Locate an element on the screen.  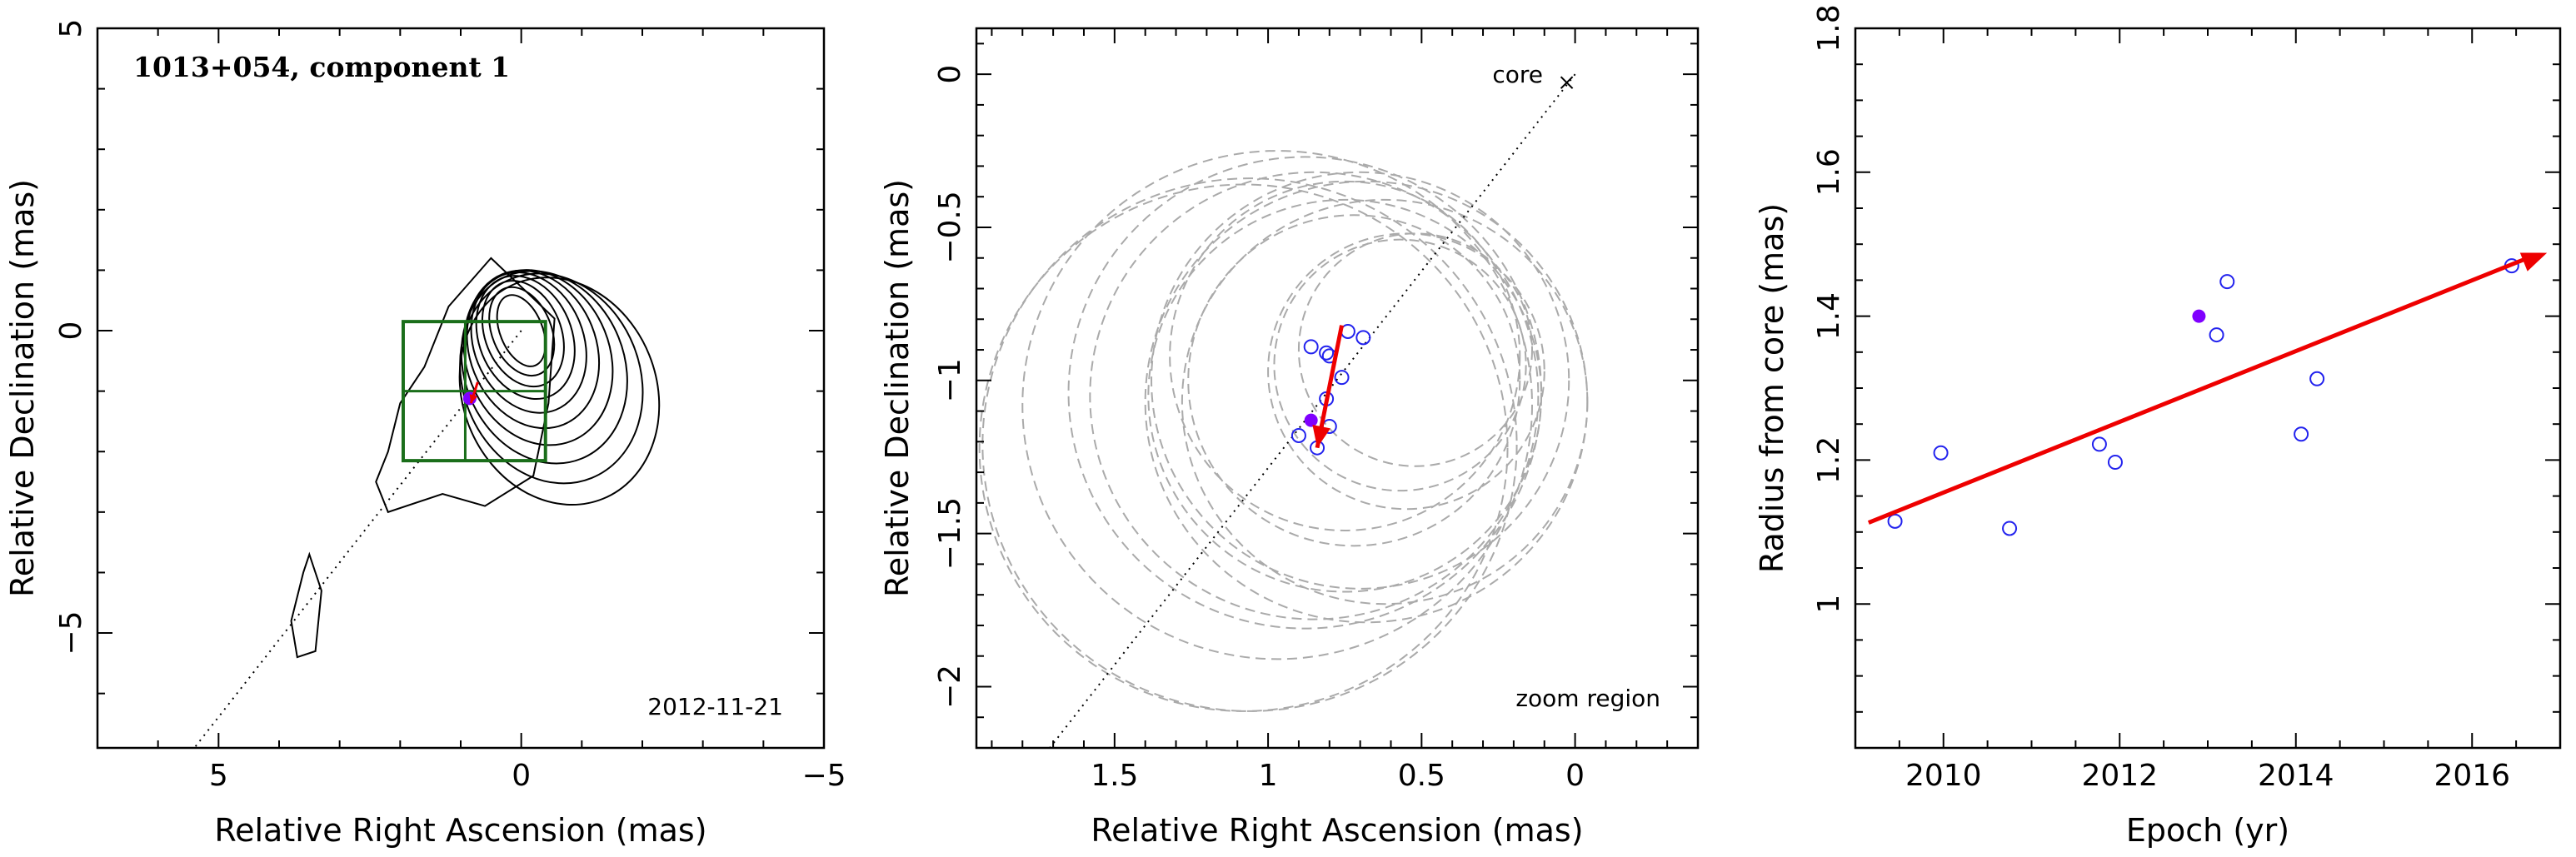
contour-outlier is located at coordinates (306, 605).